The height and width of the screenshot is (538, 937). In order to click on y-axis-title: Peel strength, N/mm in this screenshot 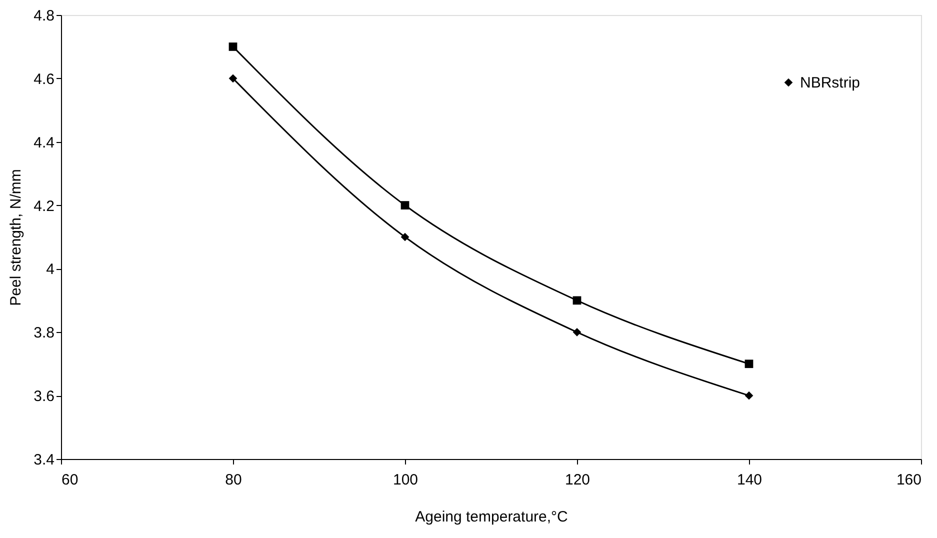, I will do `click(16, 237)`.